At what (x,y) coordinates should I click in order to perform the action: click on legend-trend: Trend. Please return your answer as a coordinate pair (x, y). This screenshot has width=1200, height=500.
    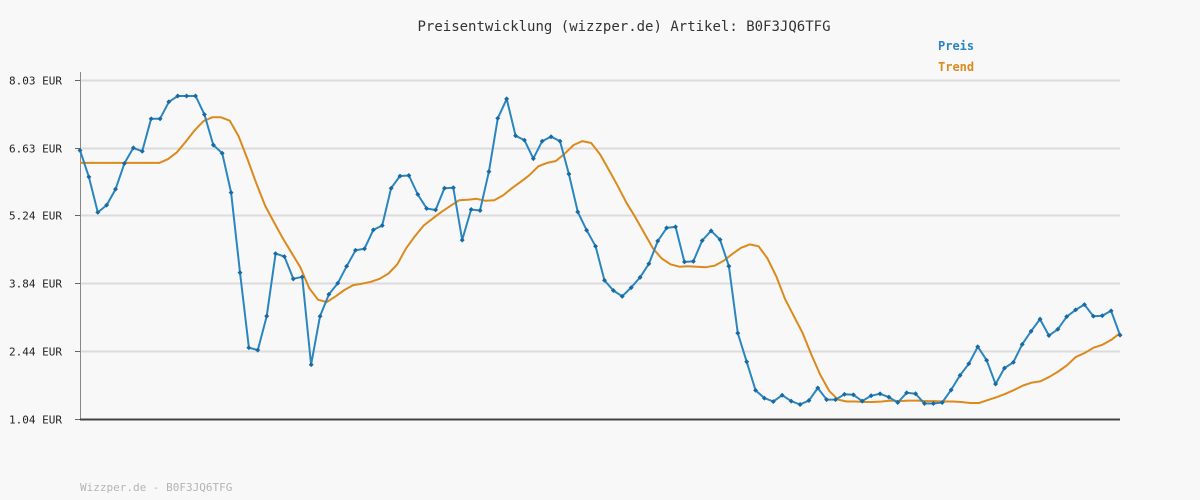
    Looking at the image, I should click on (956, 67).